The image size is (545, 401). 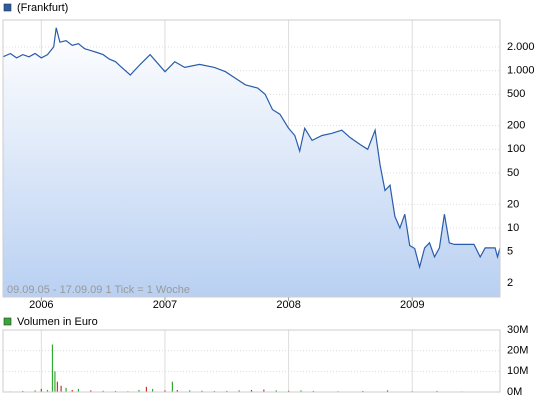 I want to click on y-tick-label: 2.000, so click(x=521, y=47).